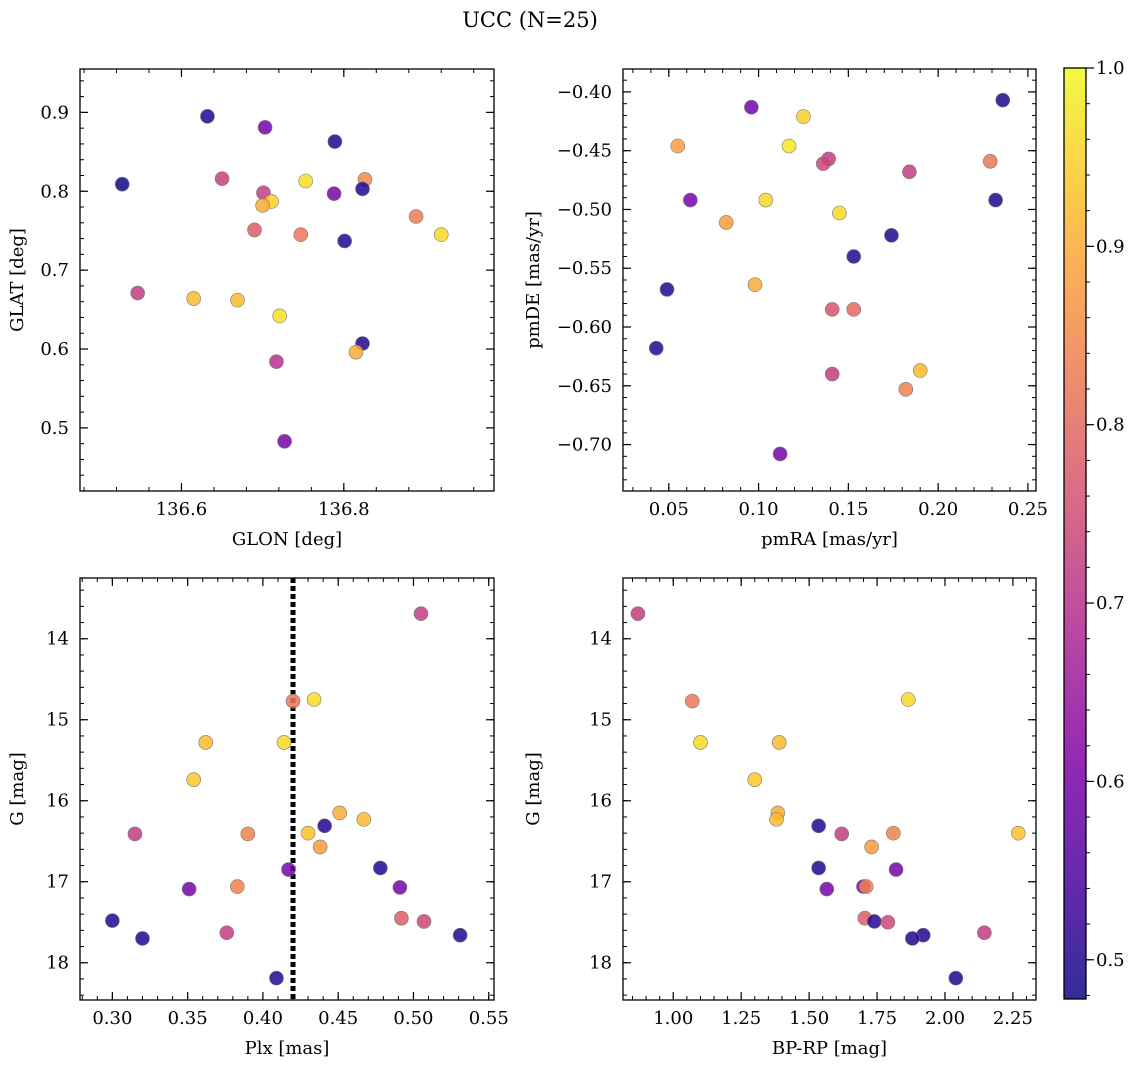  What do you see at coordinates (673, 1018) in the screenshot?
I see `x-tick-label: 1.00` at bounding box center [673, 1018].